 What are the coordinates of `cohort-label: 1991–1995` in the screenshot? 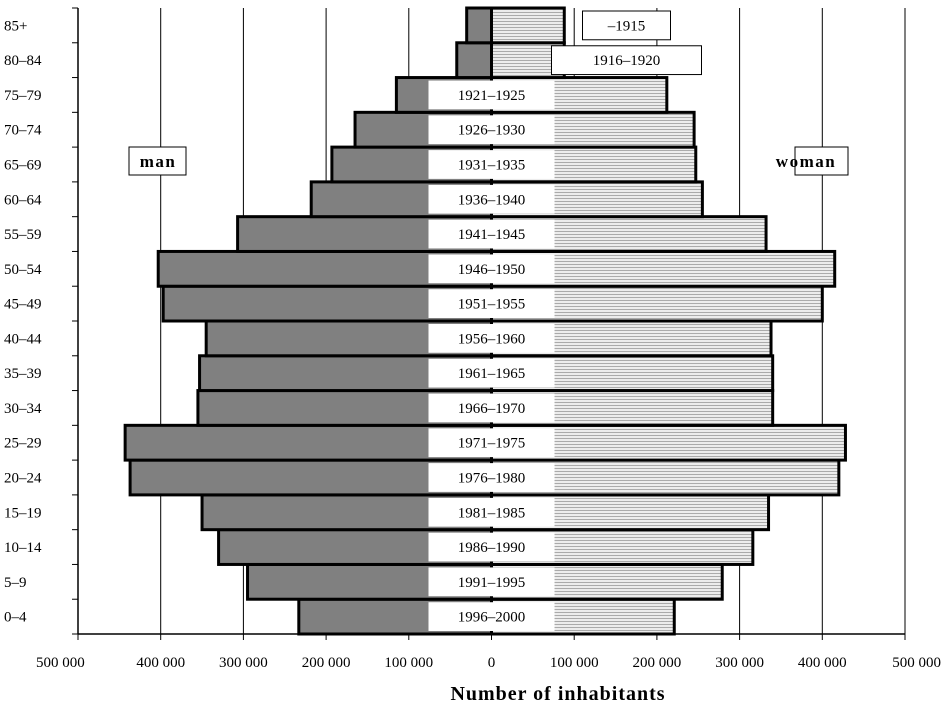 It's located at (492, 583).